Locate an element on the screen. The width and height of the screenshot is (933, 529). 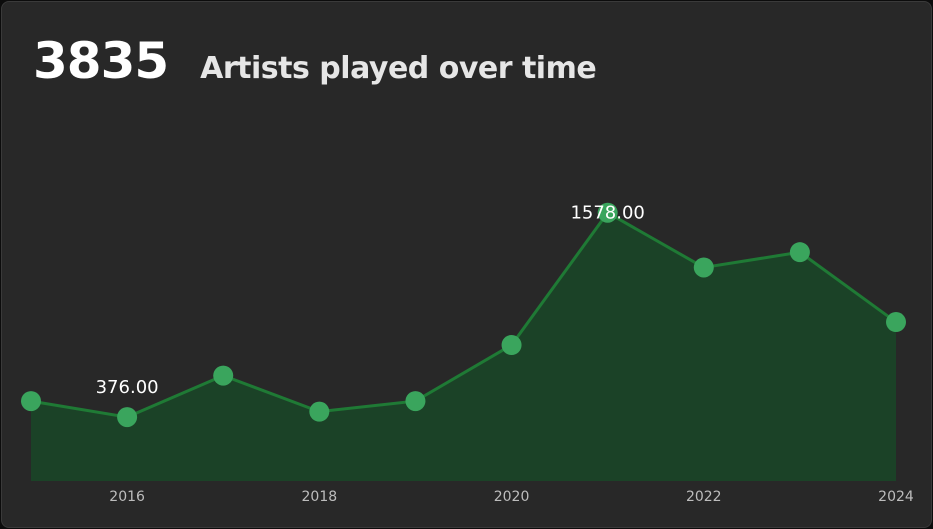
x-axis-ticks: 2016 2018 2020 2022 2024 is located at coordinates (511, 497).